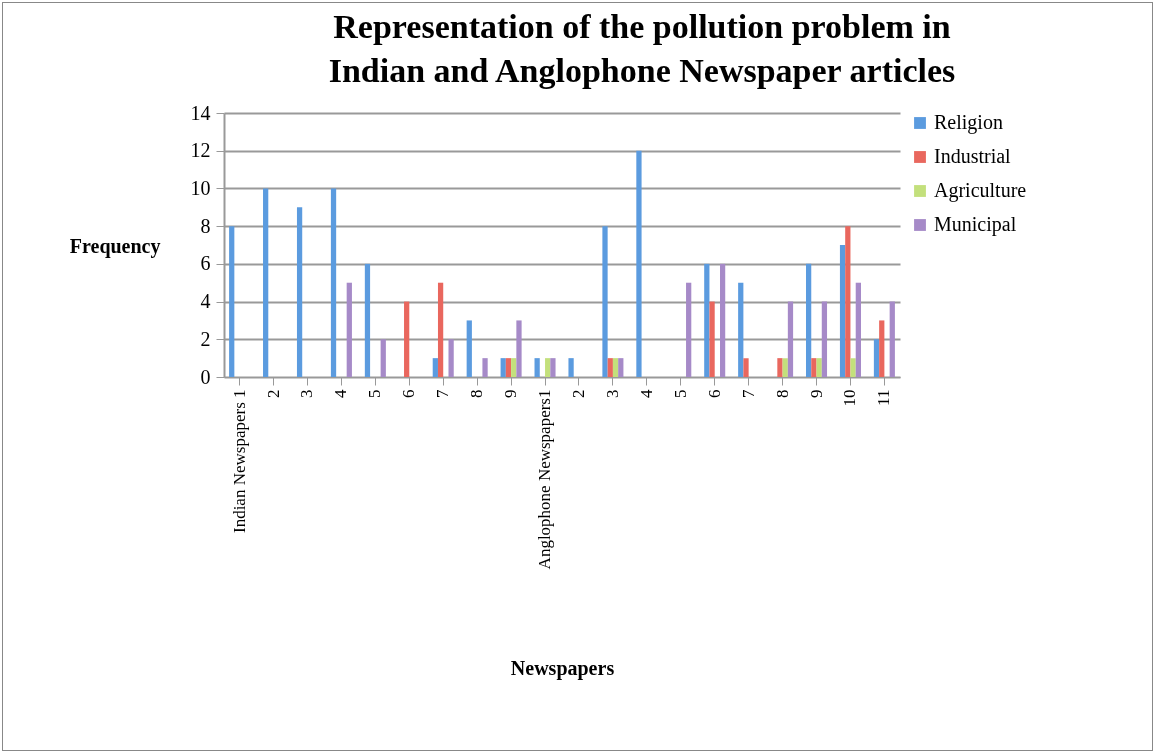 This screenshot has height=755, width=1157. I want to click on legend-label: Industrial, so click(973, 156).